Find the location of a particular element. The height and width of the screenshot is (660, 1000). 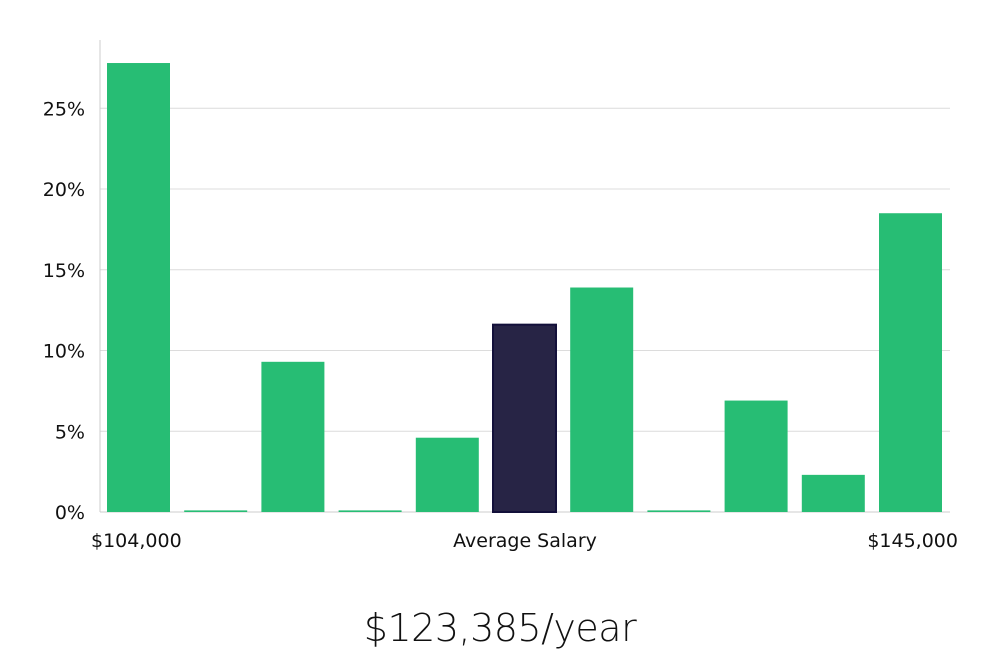

y-tick-label: 5% is located at coordinates (70, 432).